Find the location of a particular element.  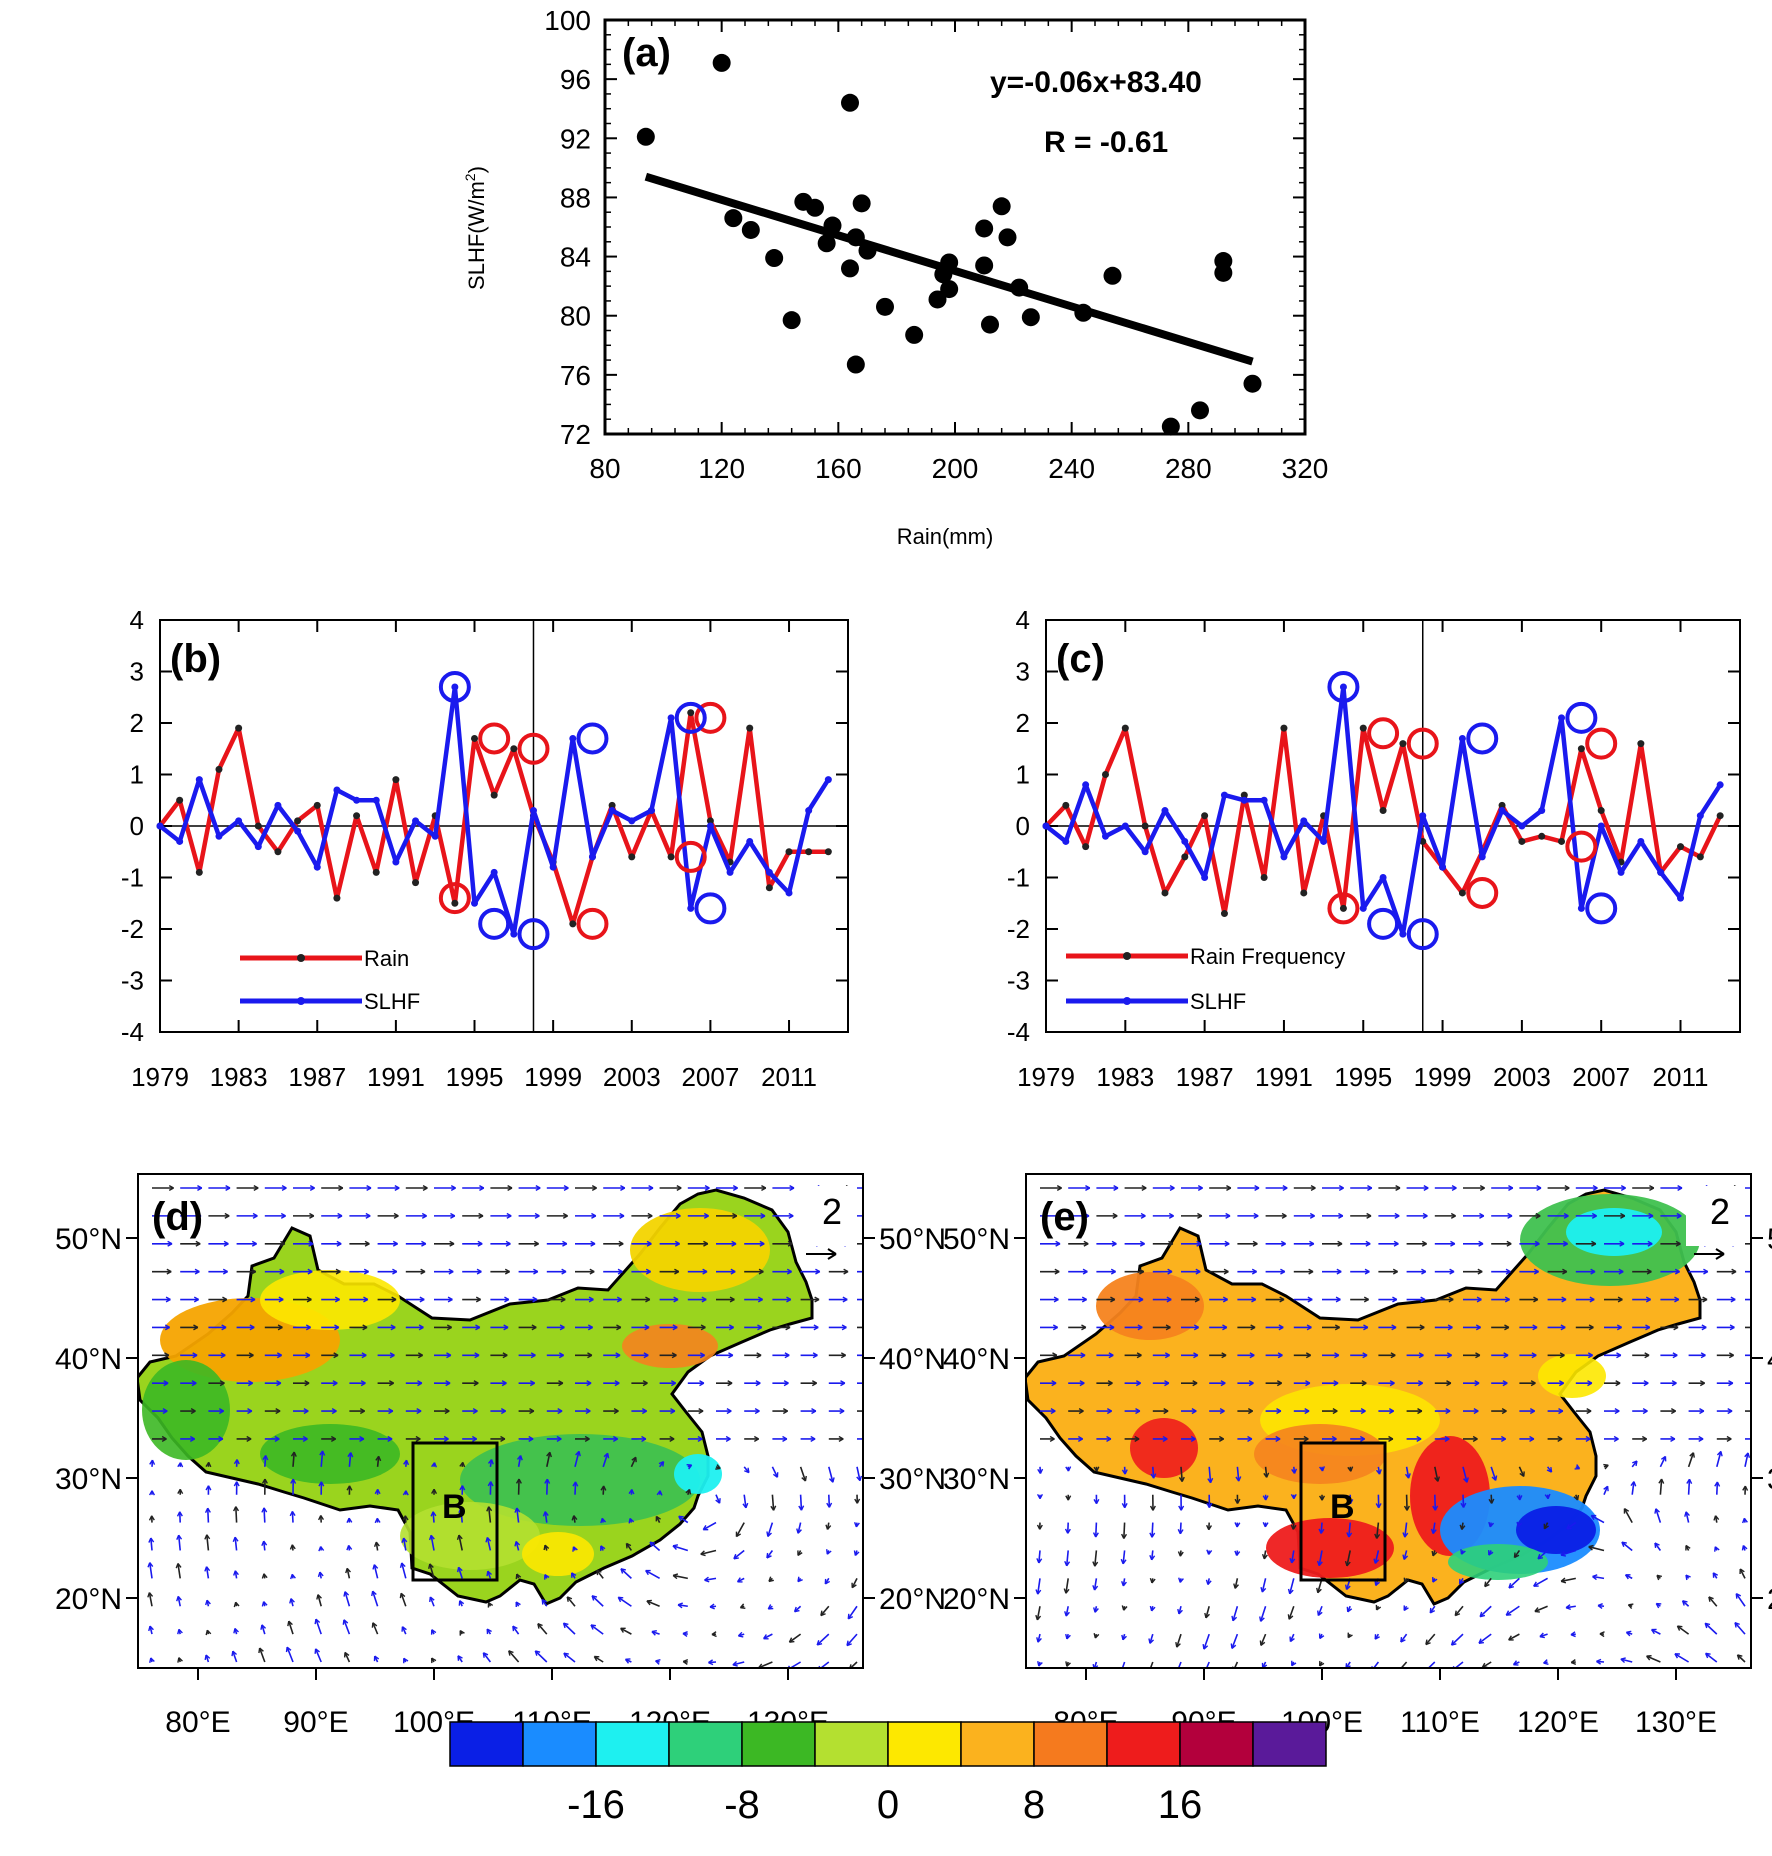

lat-tick-label-right-e: 30°N is located at coordinates (1769, 1479).